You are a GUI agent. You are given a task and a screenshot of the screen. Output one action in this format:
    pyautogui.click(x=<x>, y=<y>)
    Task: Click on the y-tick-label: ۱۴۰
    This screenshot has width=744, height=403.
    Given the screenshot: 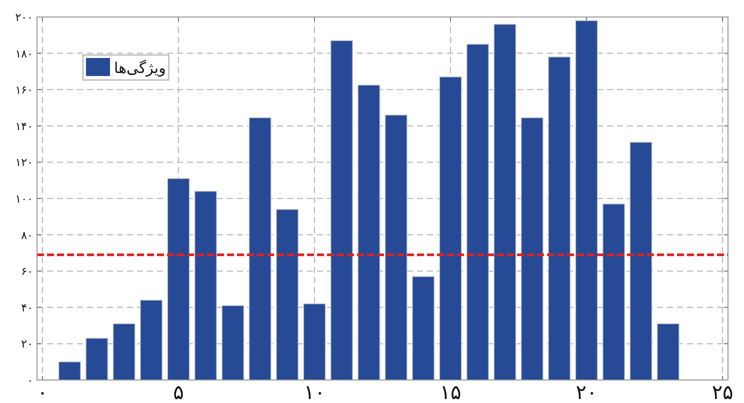 What is the action you would take?
    pyautogui.click(x=24, y=126)
    